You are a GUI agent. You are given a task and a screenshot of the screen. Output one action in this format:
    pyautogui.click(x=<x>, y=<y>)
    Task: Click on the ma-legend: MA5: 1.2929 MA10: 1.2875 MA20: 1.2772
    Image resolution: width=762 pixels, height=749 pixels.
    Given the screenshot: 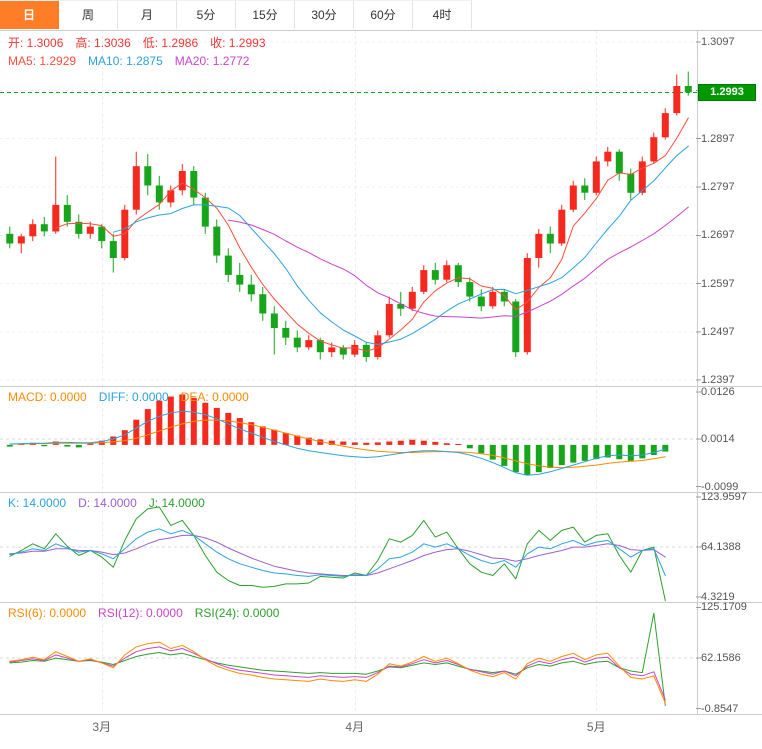 What is the action you would take?
    pyautogui.click(x=134, y=61)
    